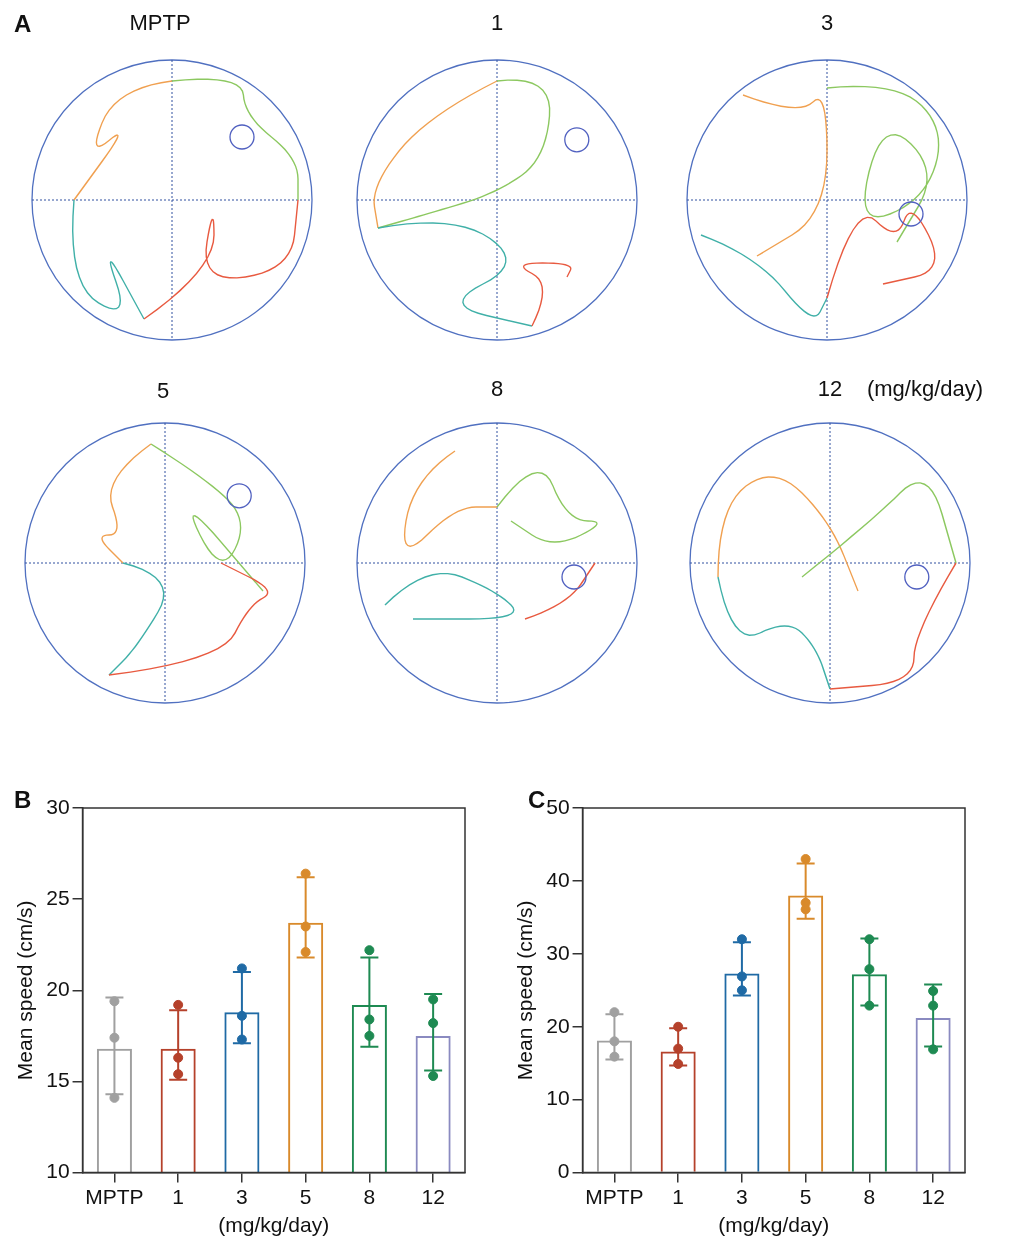 Image resolution: width=1019 pixels, height=1239 pixels. I want to click on y-tick-label: 25, so click(58, 897).